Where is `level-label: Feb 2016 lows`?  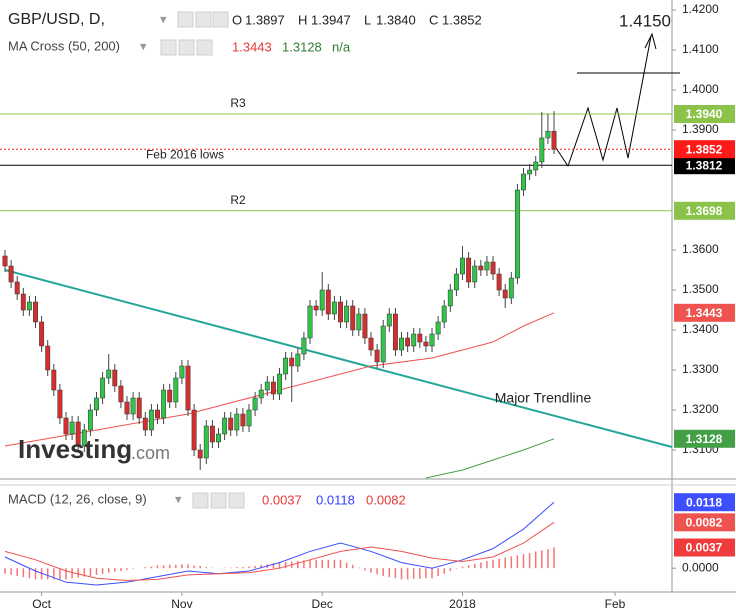 level-label: Feb 2016 lows is located at coordinates (185, 154).